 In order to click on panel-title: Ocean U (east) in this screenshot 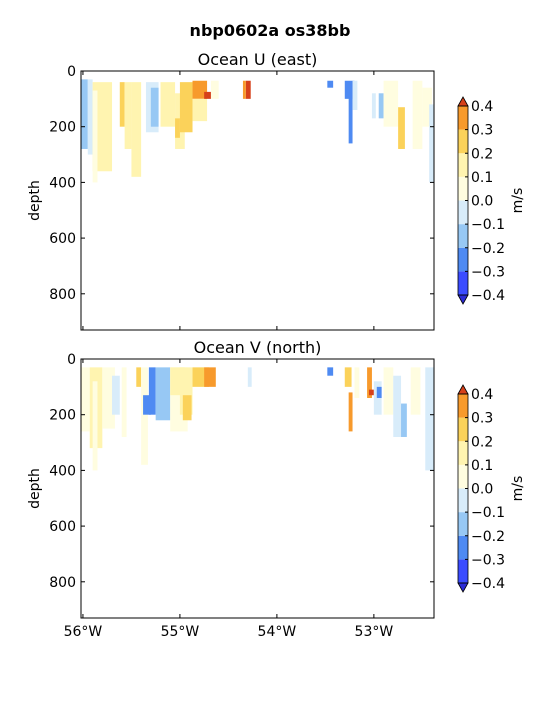, I will do `click(258, 59)`.